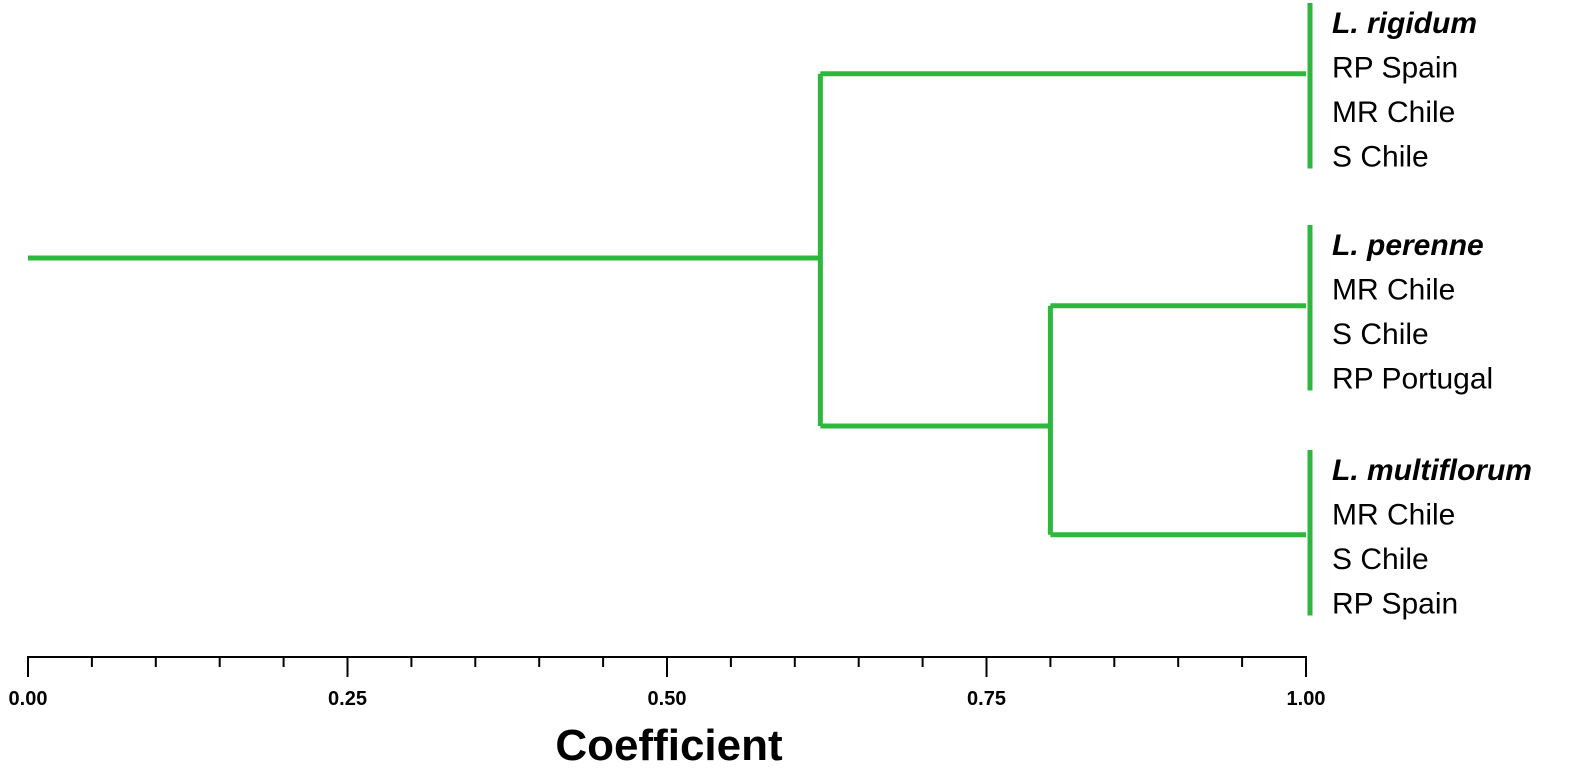  Describe the element at coordinates (1412, 379) in the screenshot. I see `population-label: RP Portugal` at that location.